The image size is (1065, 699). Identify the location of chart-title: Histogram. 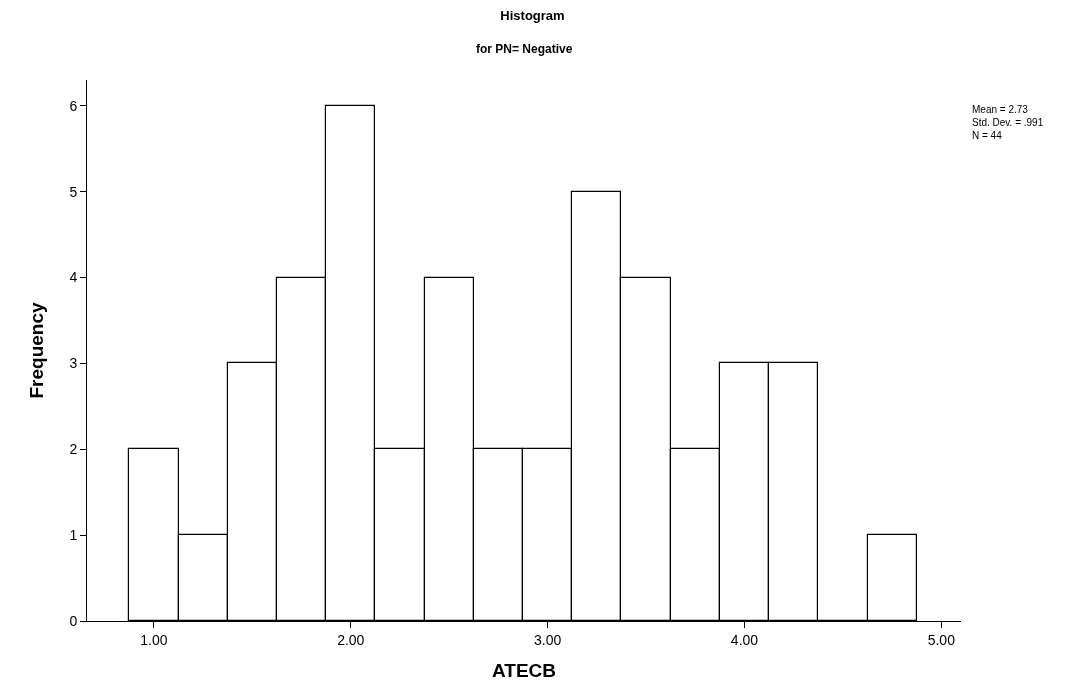
(532, 15).